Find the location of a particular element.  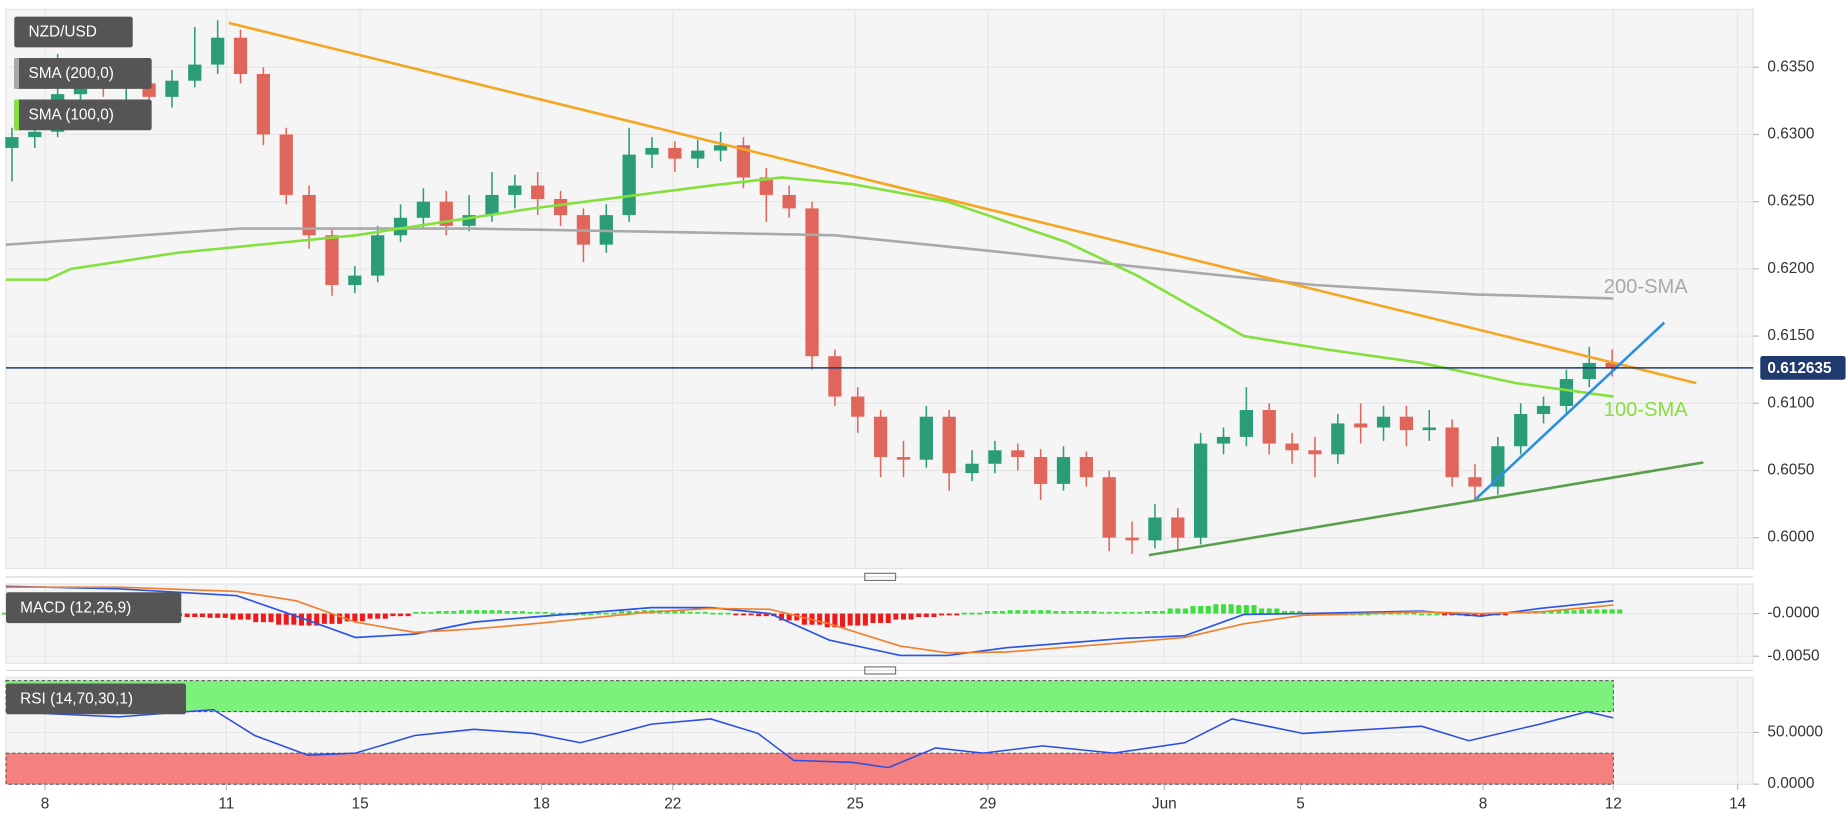

symbol-label-box is located at coordinates (73, 32).